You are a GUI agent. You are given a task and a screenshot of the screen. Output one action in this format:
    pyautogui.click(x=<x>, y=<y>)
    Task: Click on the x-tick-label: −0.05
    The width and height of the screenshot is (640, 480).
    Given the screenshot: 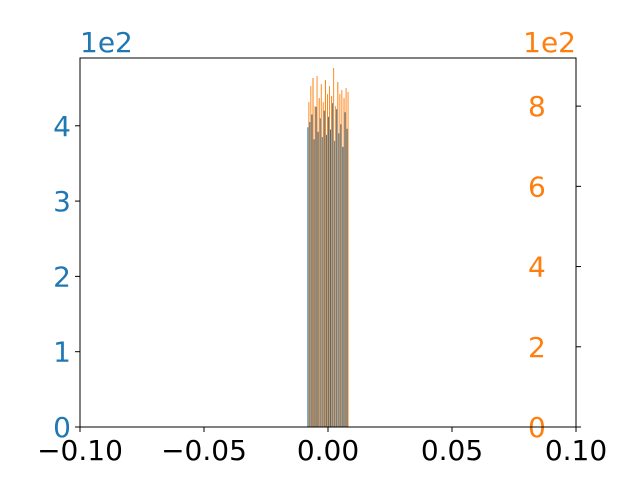 What is the action you would take?
    pyautogui.click(x=204, y=450)
    